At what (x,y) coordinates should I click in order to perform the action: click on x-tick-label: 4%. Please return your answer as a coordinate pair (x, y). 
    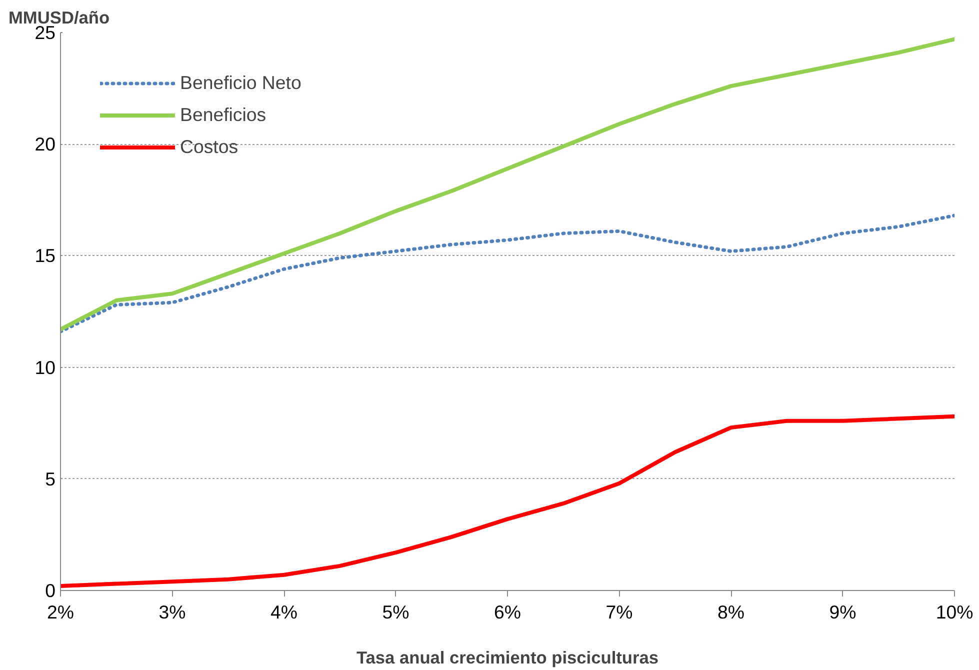
    Looking at the image, I should click on (284, 612).